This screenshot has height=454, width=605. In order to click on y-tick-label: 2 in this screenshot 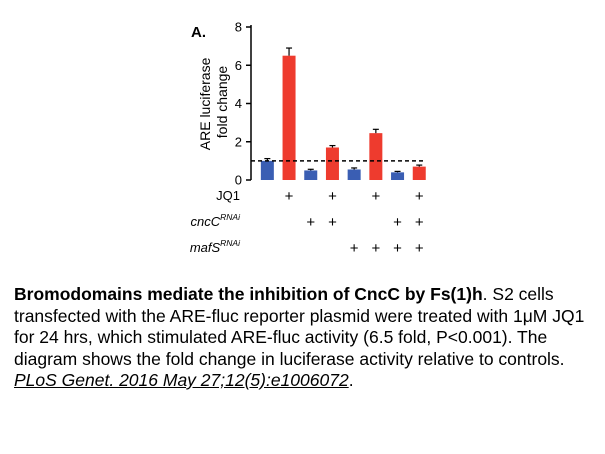, I will do `click(238, 141)`.